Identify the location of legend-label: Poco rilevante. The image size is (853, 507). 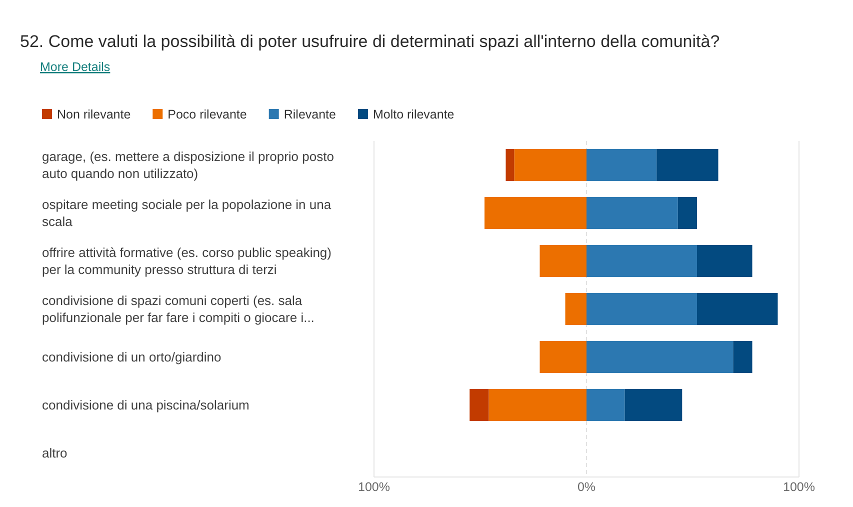
(207, 115).